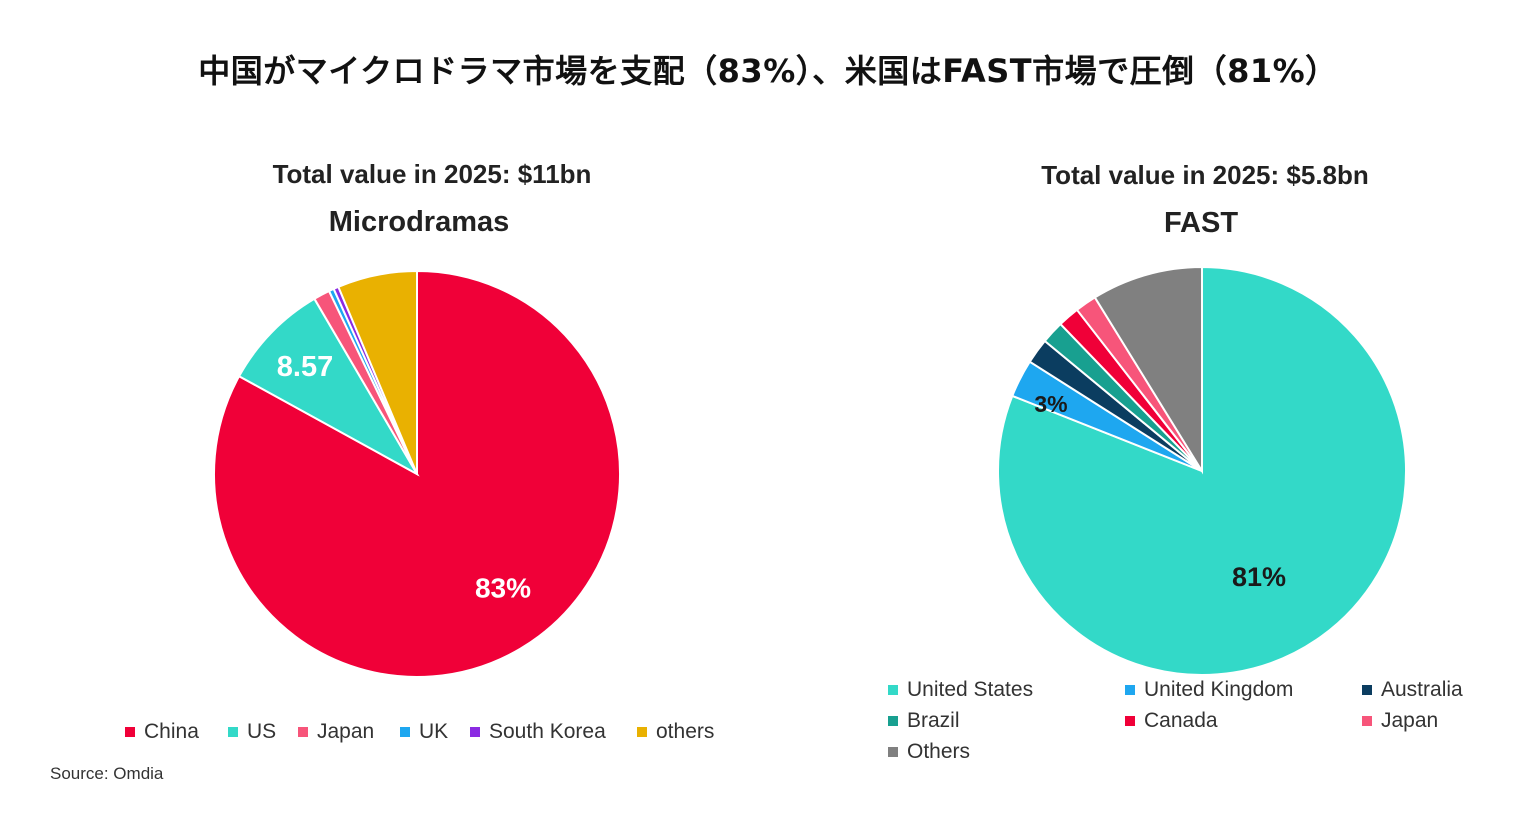 The width and height of the screenshot is (1536, 831). What do you see at coordinates (547, 731) in the screenshot?
I see `legend-label: South Korea` at bounding box center [547, 731].